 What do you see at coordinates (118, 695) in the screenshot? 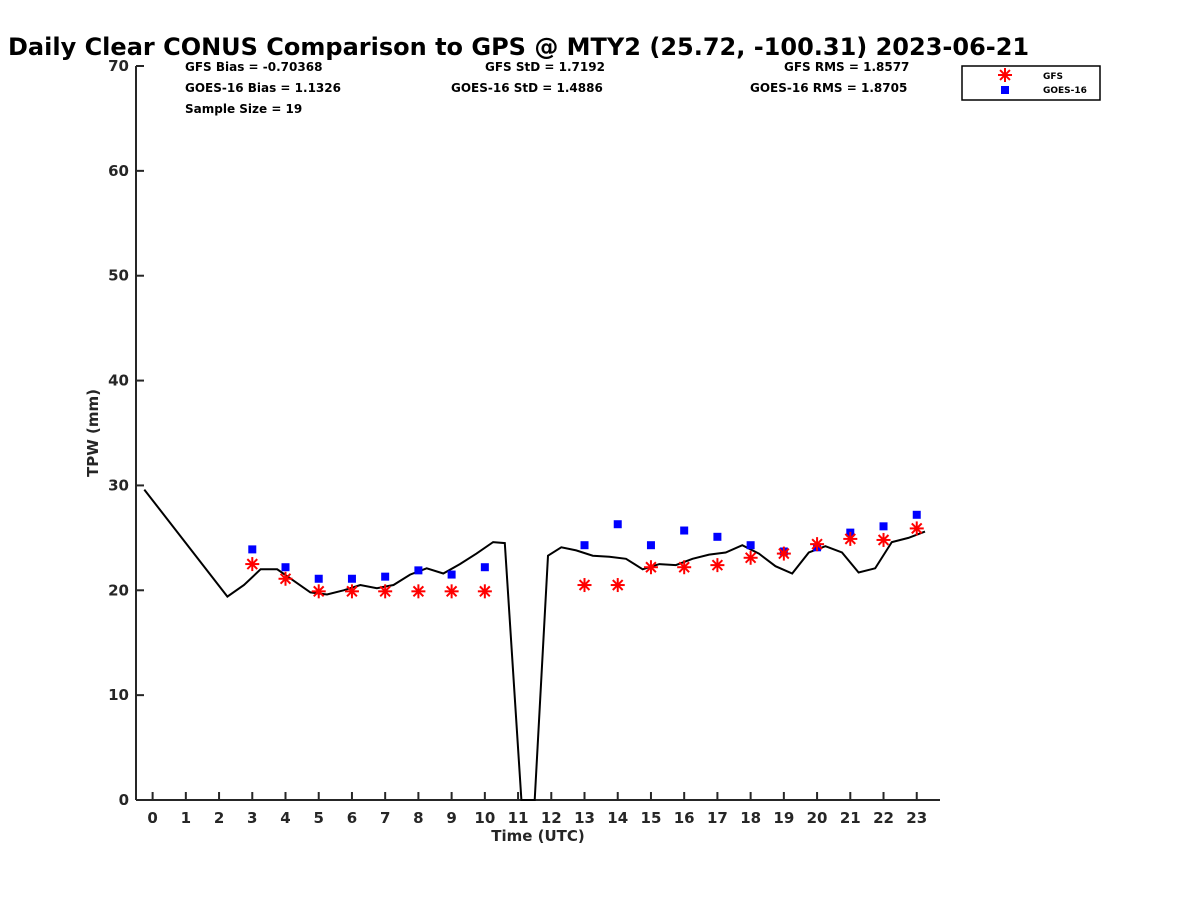
I see `y-tick-label: 10` at bounding box center [118, 695].